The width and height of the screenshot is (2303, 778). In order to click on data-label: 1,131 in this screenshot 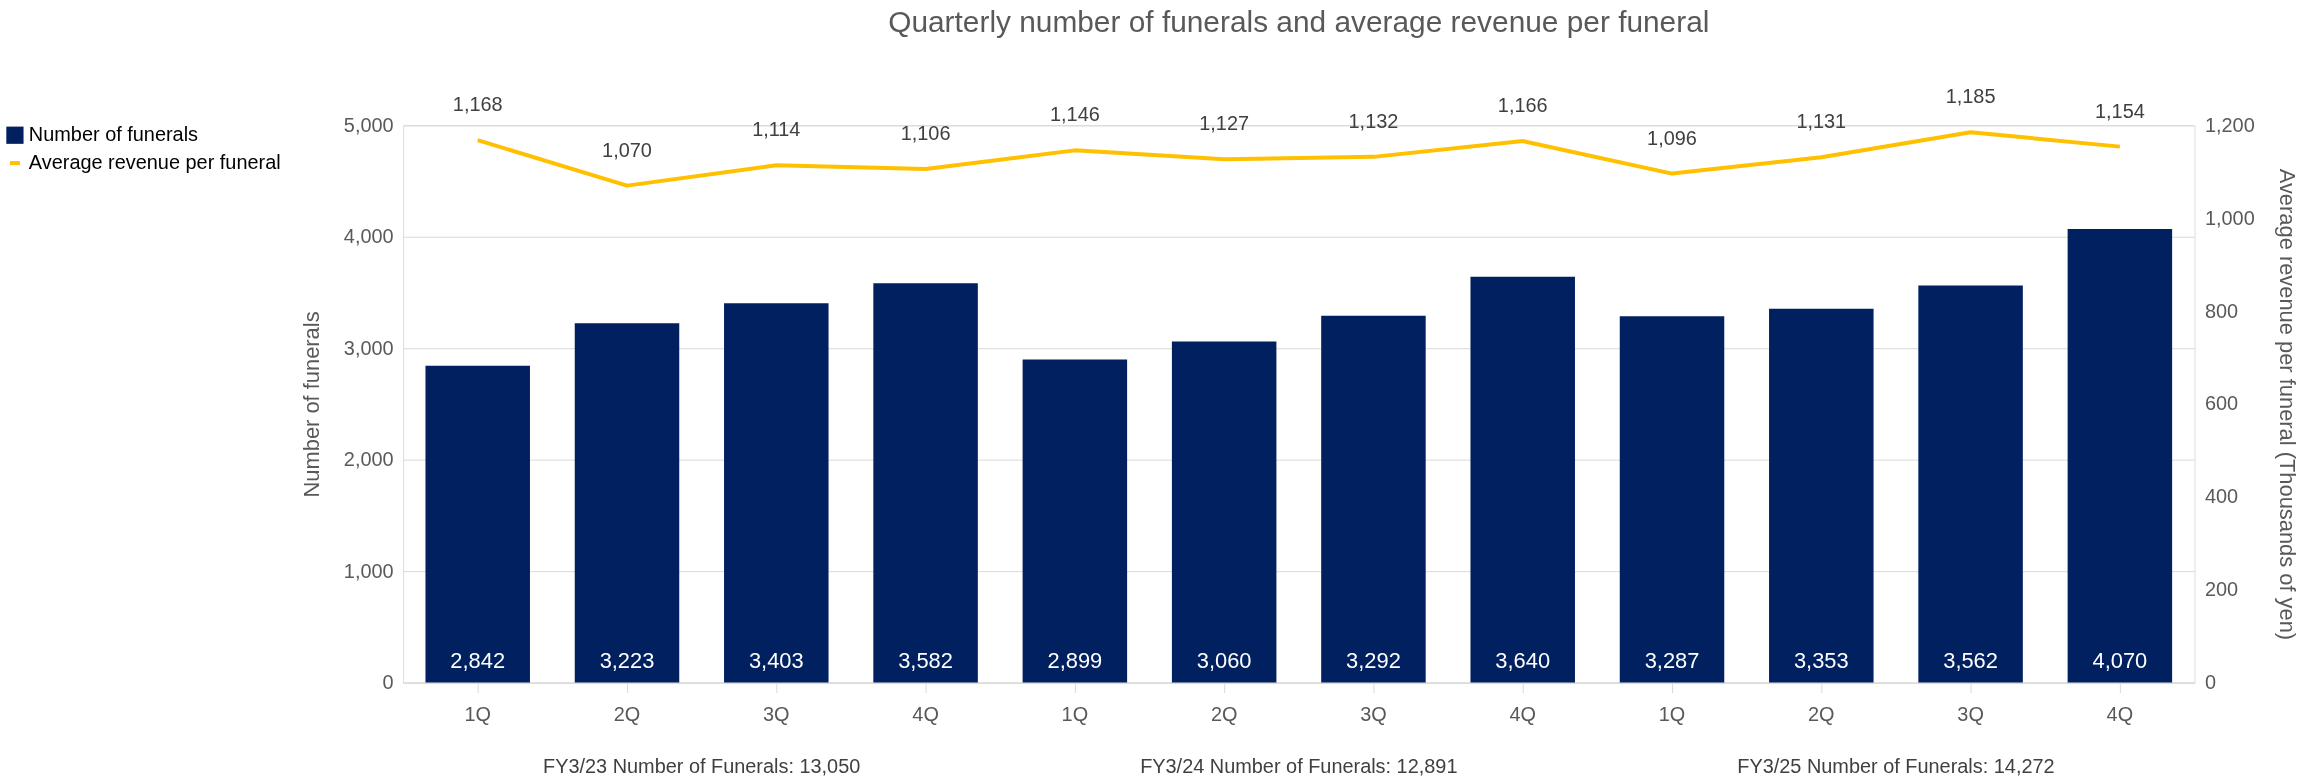, I will do `click(1821, 121)`.